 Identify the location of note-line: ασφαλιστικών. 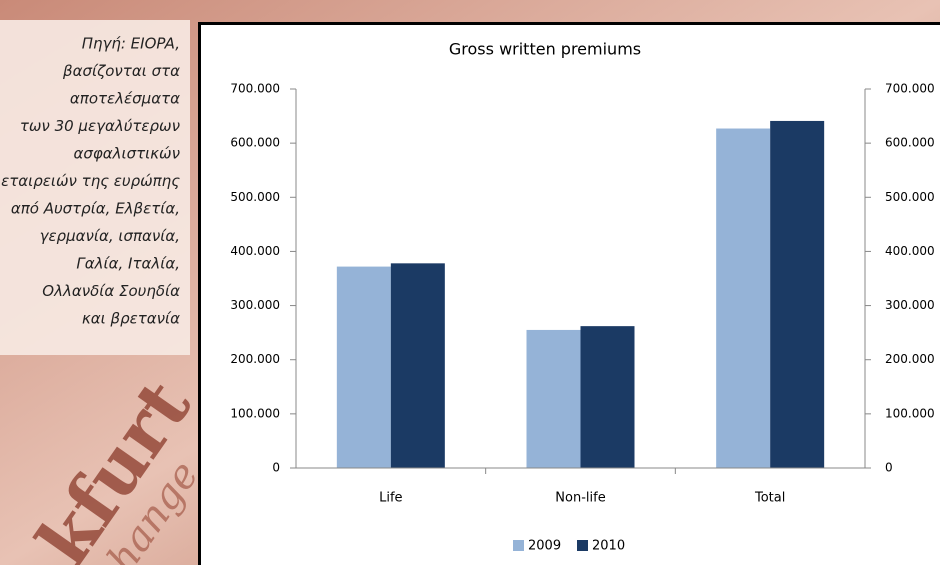
(126, 154).